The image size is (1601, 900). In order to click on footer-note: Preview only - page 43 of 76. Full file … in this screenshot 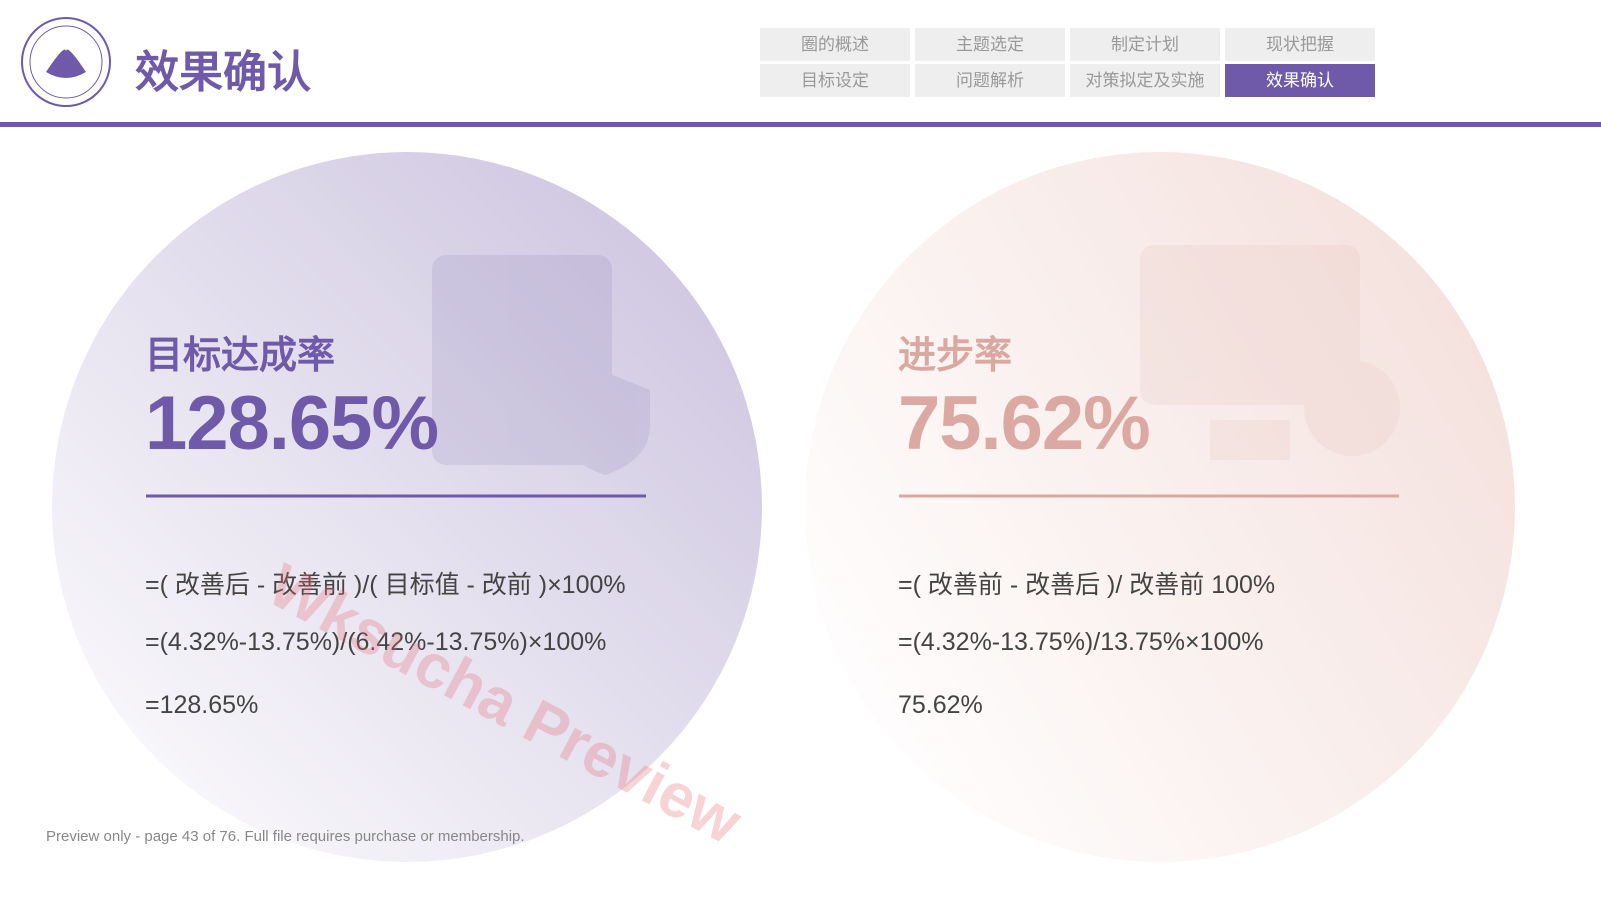, I will do `click(285, 836)`.